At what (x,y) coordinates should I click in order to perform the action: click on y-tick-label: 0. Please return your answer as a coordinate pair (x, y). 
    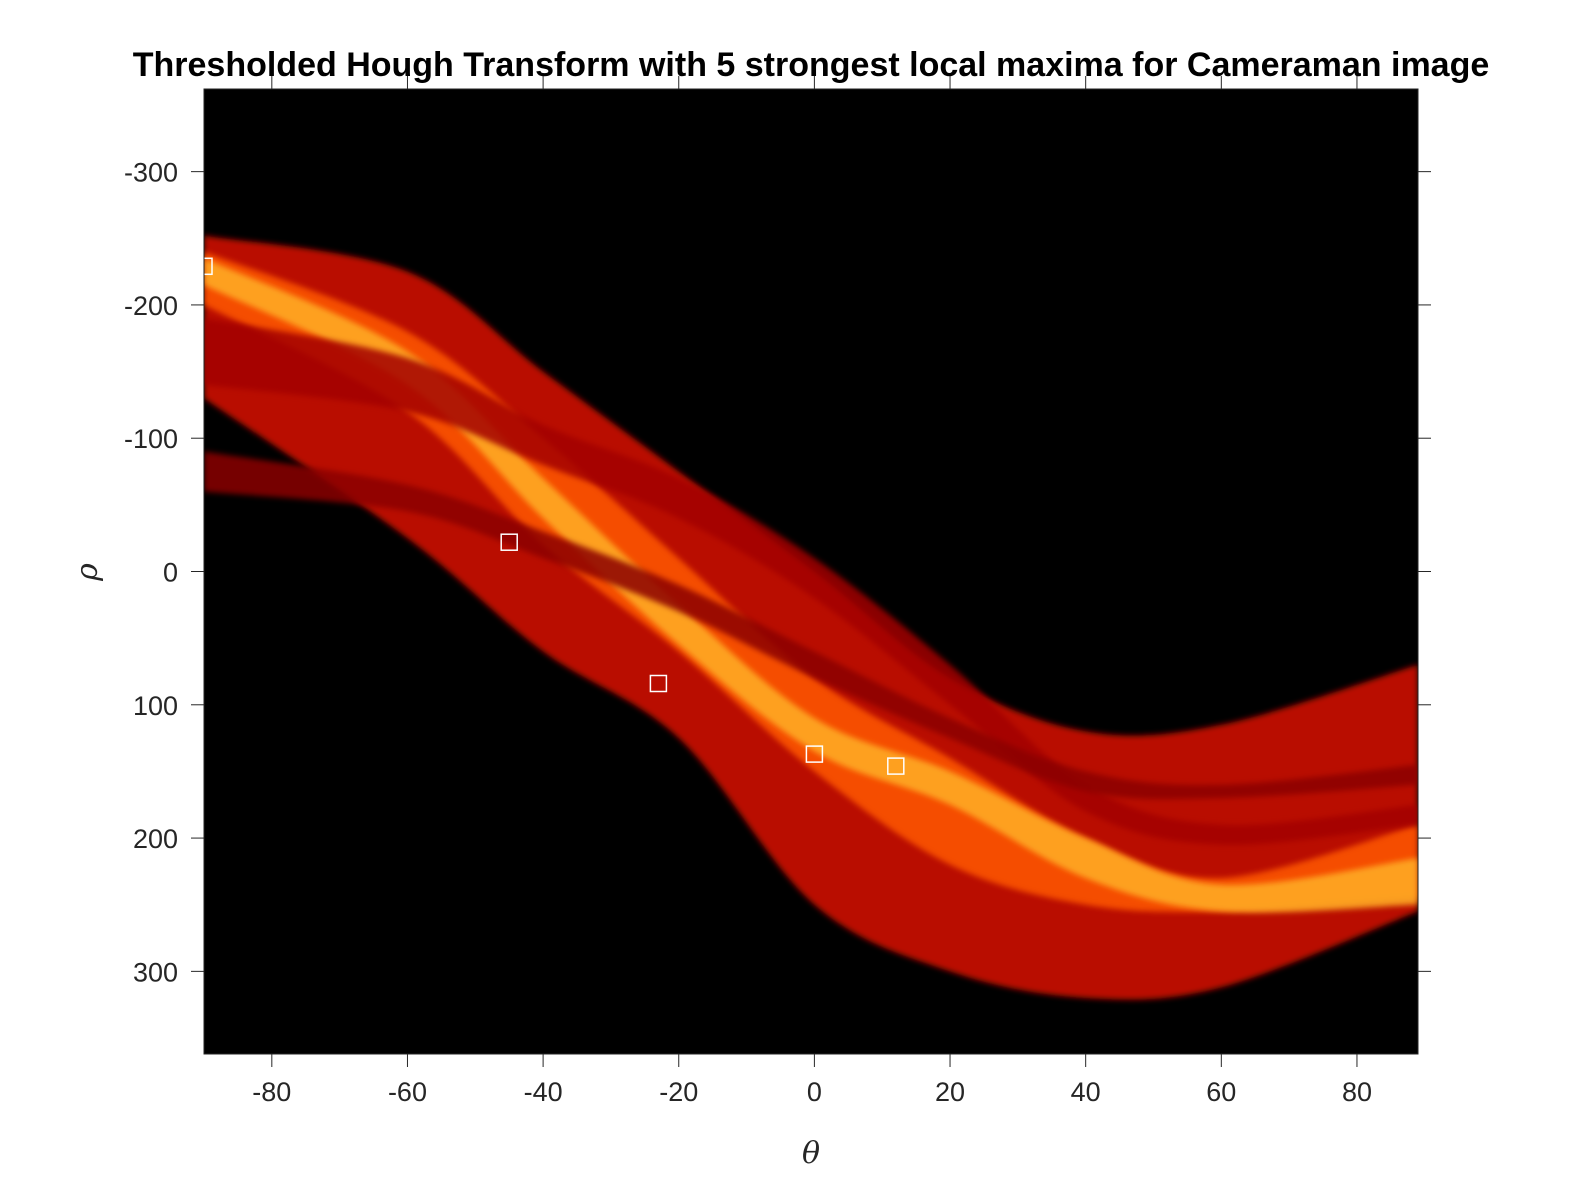
    Looking at the image, I should click on (170, 573).